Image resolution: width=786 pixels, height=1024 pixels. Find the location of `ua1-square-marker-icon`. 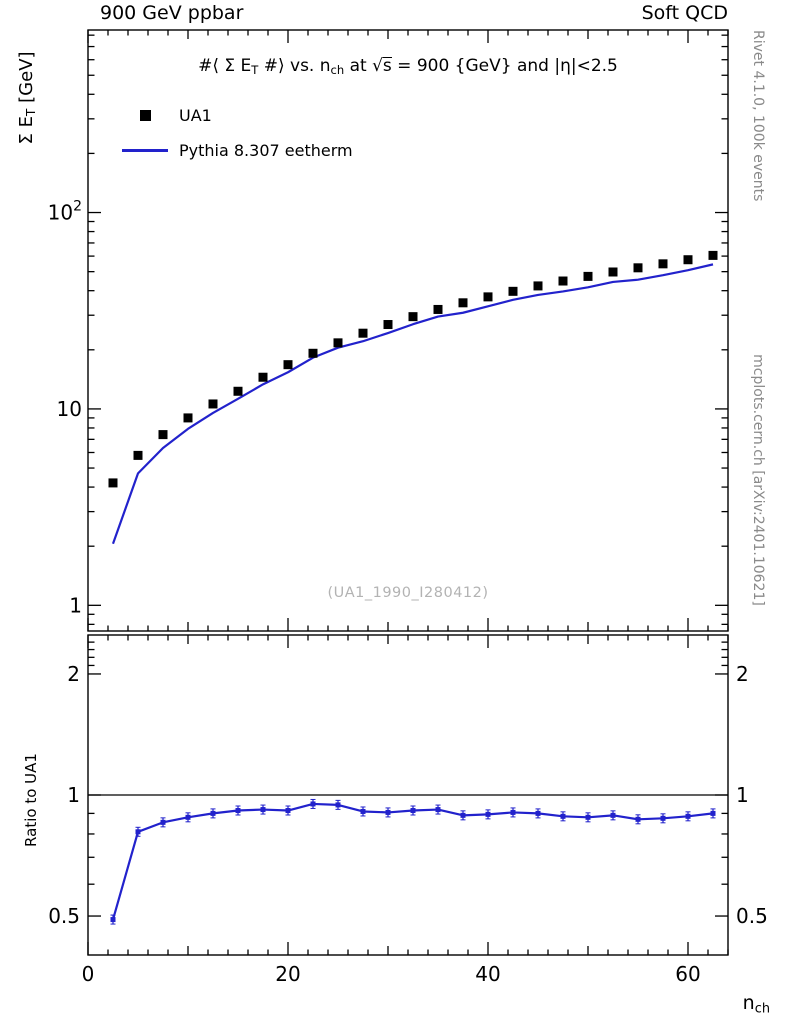

ua1-square-marker-icon is located at coordinates (145, 115).